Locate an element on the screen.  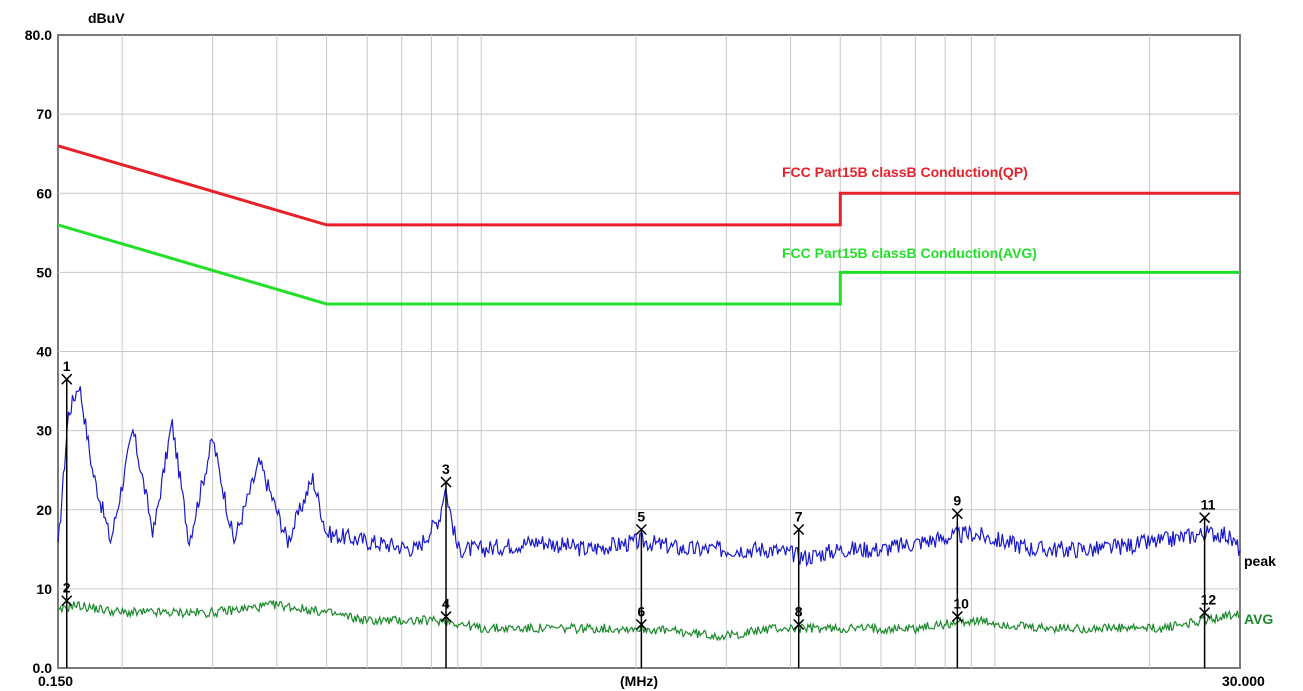
y-tick-label: 0.0 is located at coordinates (43, 668).